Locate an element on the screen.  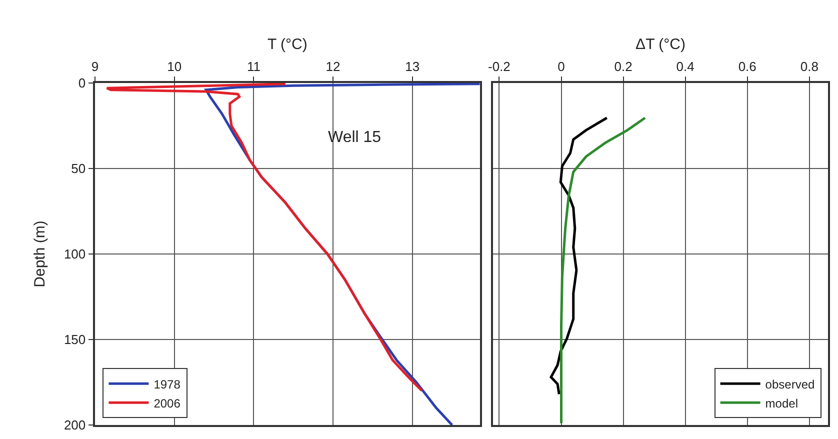
x-tick-label: 0.4 is located at coordinates (685, 66).